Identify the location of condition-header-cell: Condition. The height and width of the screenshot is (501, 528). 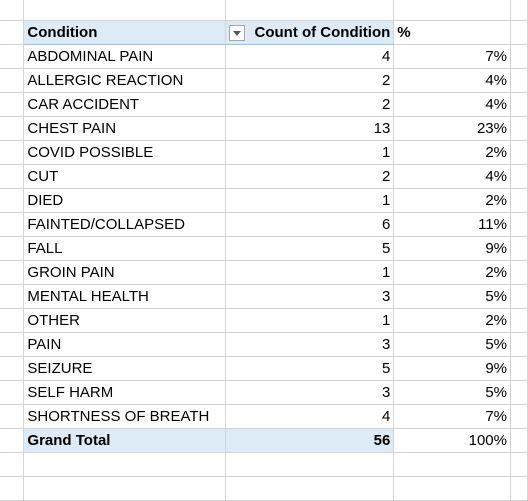
(125, 32).